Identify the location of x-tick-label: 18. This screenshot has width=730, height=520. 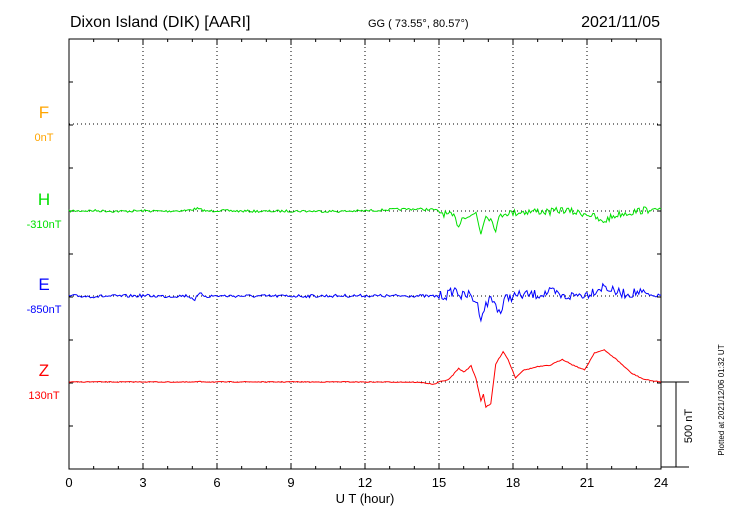
(513, 482).